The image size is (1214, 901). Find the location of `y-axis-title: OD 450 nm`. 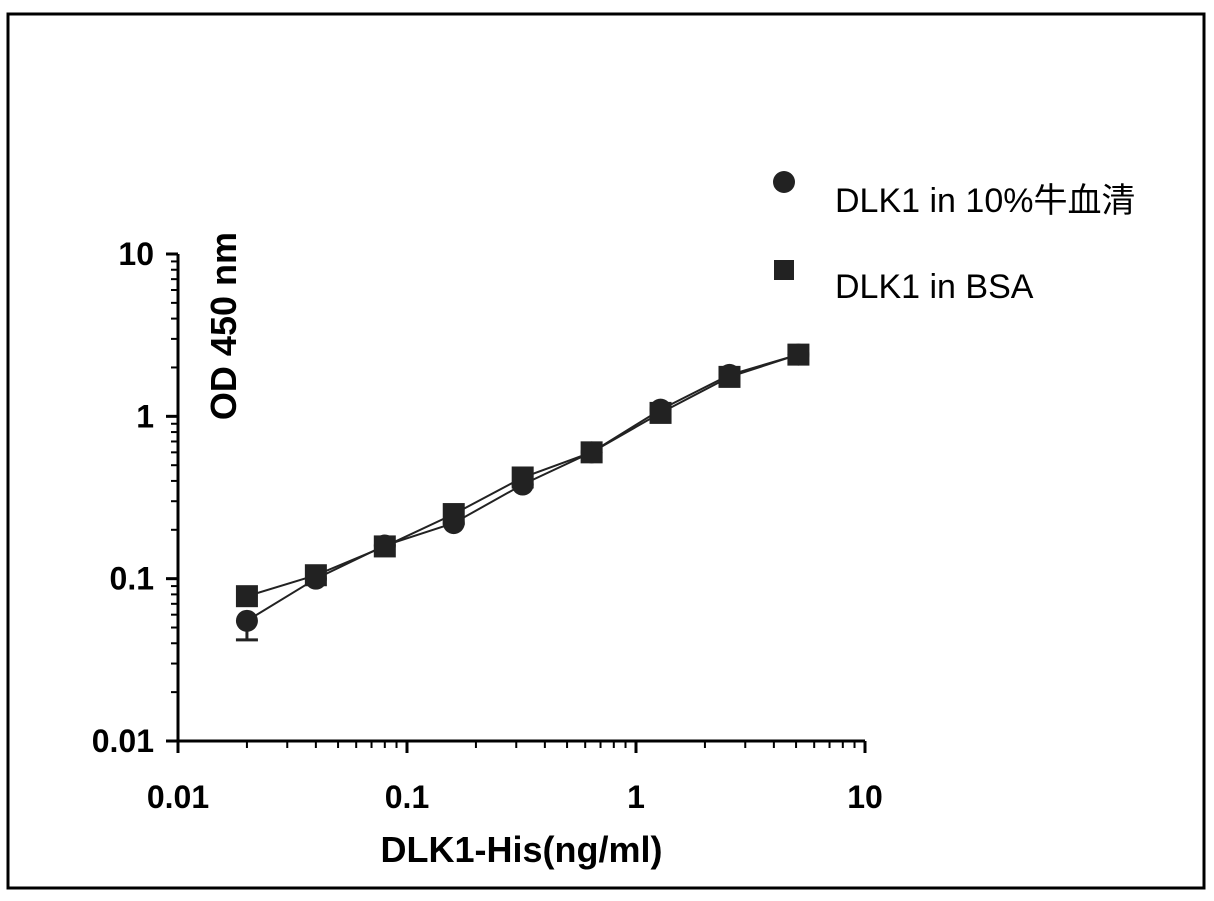

y-axis-title: OD 450 nm is located at coordinates (223, 326).